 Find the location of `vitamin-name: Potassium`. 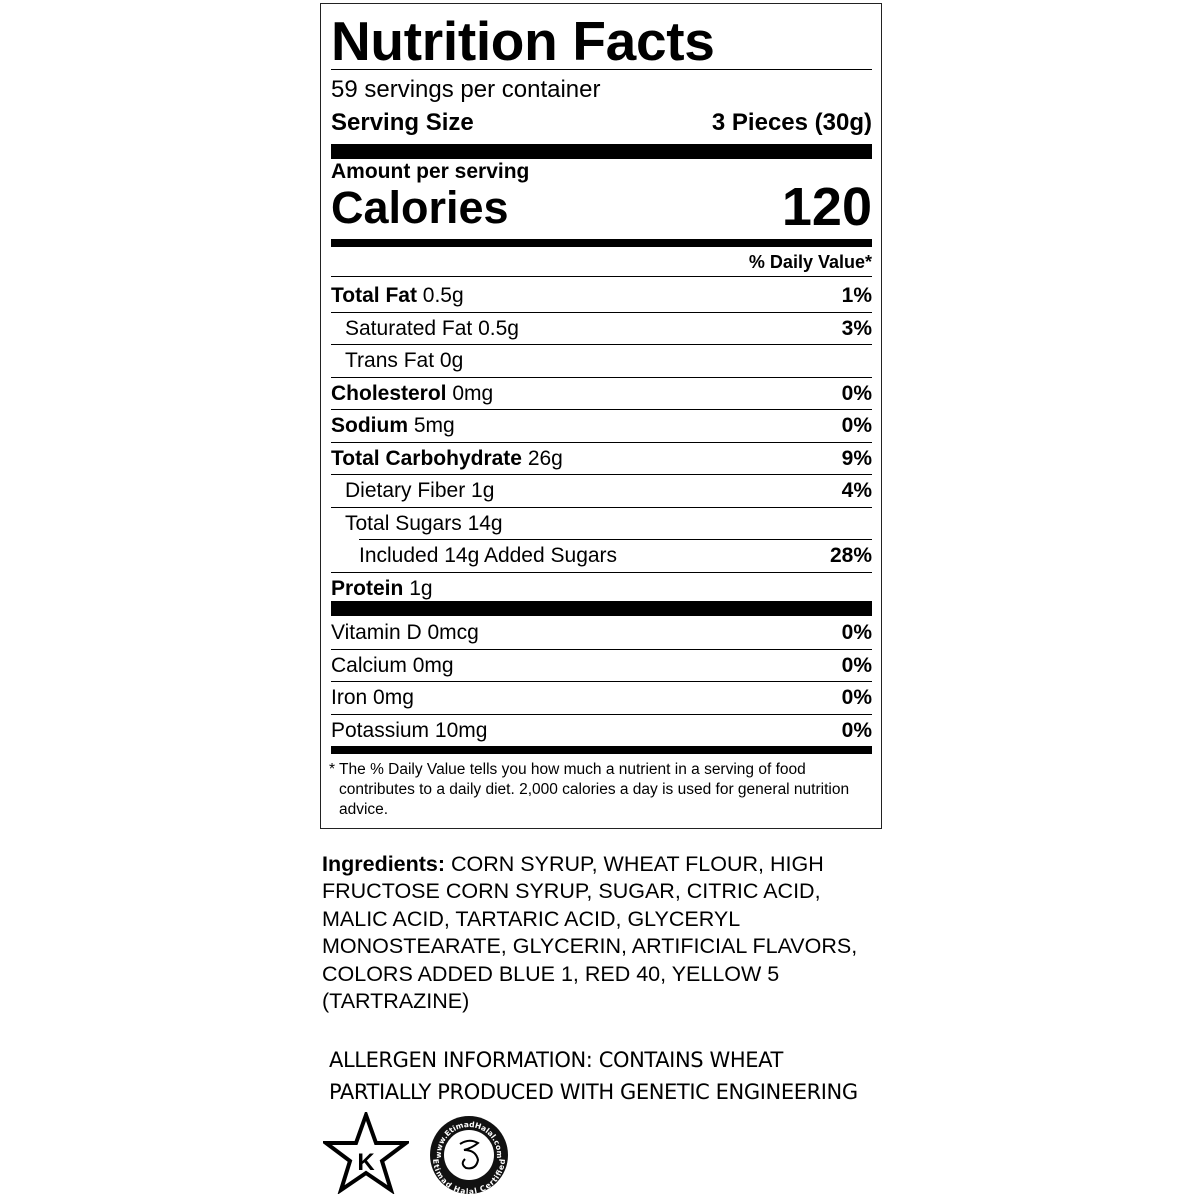

vitamin-name: Potassium is located at coordinates (380, 730).